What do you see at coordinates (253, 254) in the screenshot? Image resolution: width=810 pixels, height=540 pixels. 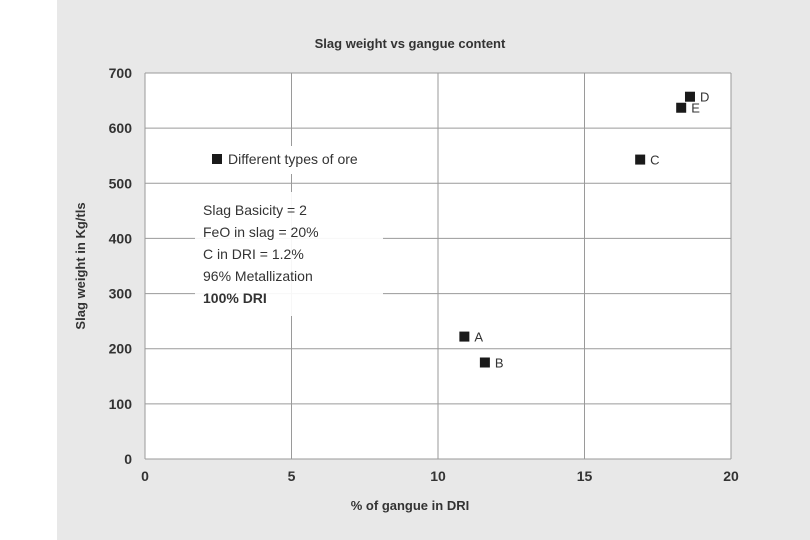 I see `annotation-line: C in DRI = 1.2%` at bounding box center [253, 254].